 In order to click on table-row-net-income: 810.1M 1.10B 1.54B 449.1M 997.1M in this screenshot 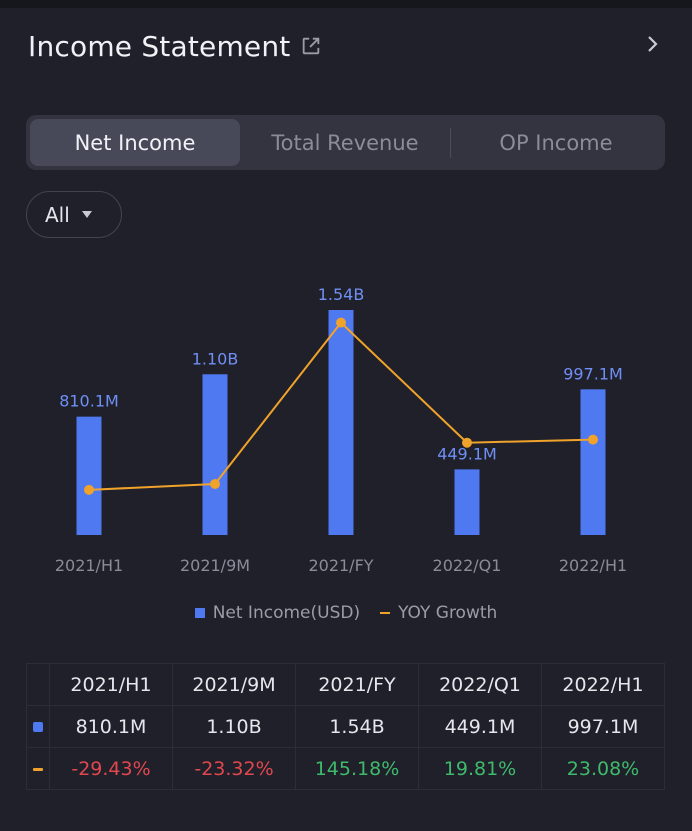, I will do `click(345, 727)`.